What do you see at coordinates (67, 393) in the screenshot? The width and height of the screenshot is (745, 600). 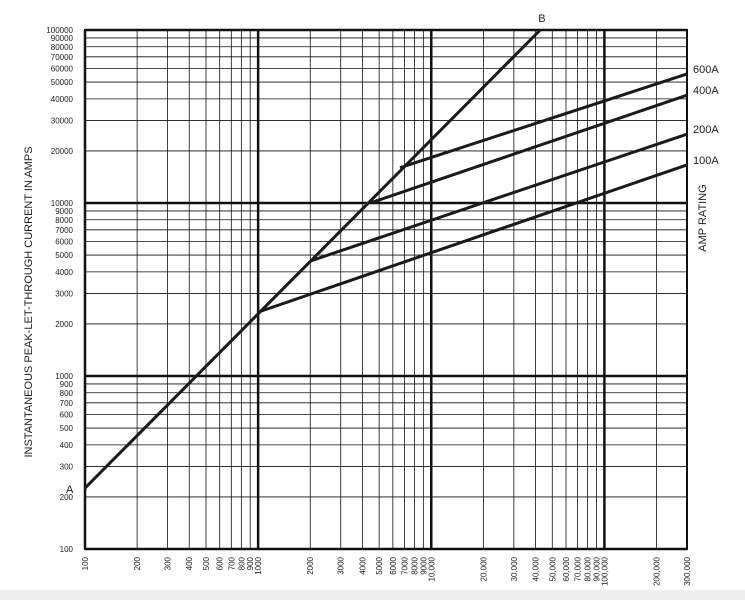 I see `y-tick-label: 800` at bounding box center [67, 393].